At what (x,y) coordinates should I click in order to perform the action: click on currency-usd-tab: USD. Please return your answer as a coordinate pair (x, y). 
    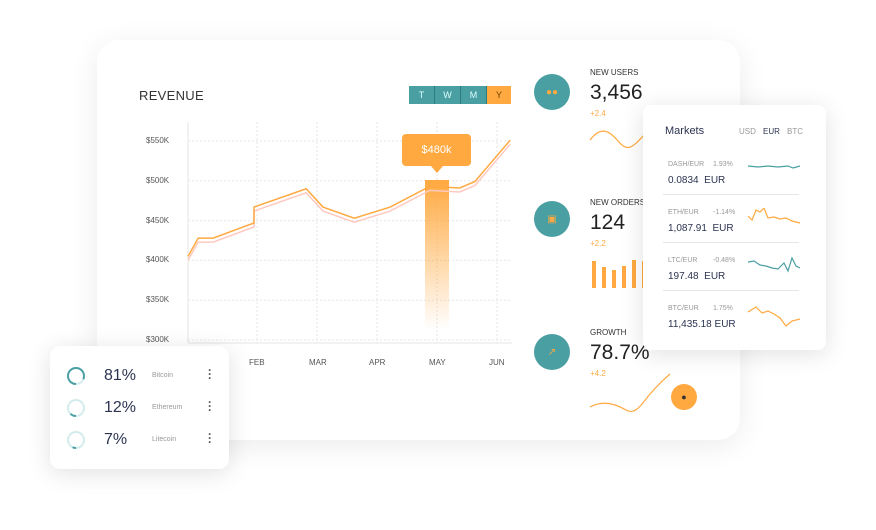
    Looking at the image, I should click on (747, 131).